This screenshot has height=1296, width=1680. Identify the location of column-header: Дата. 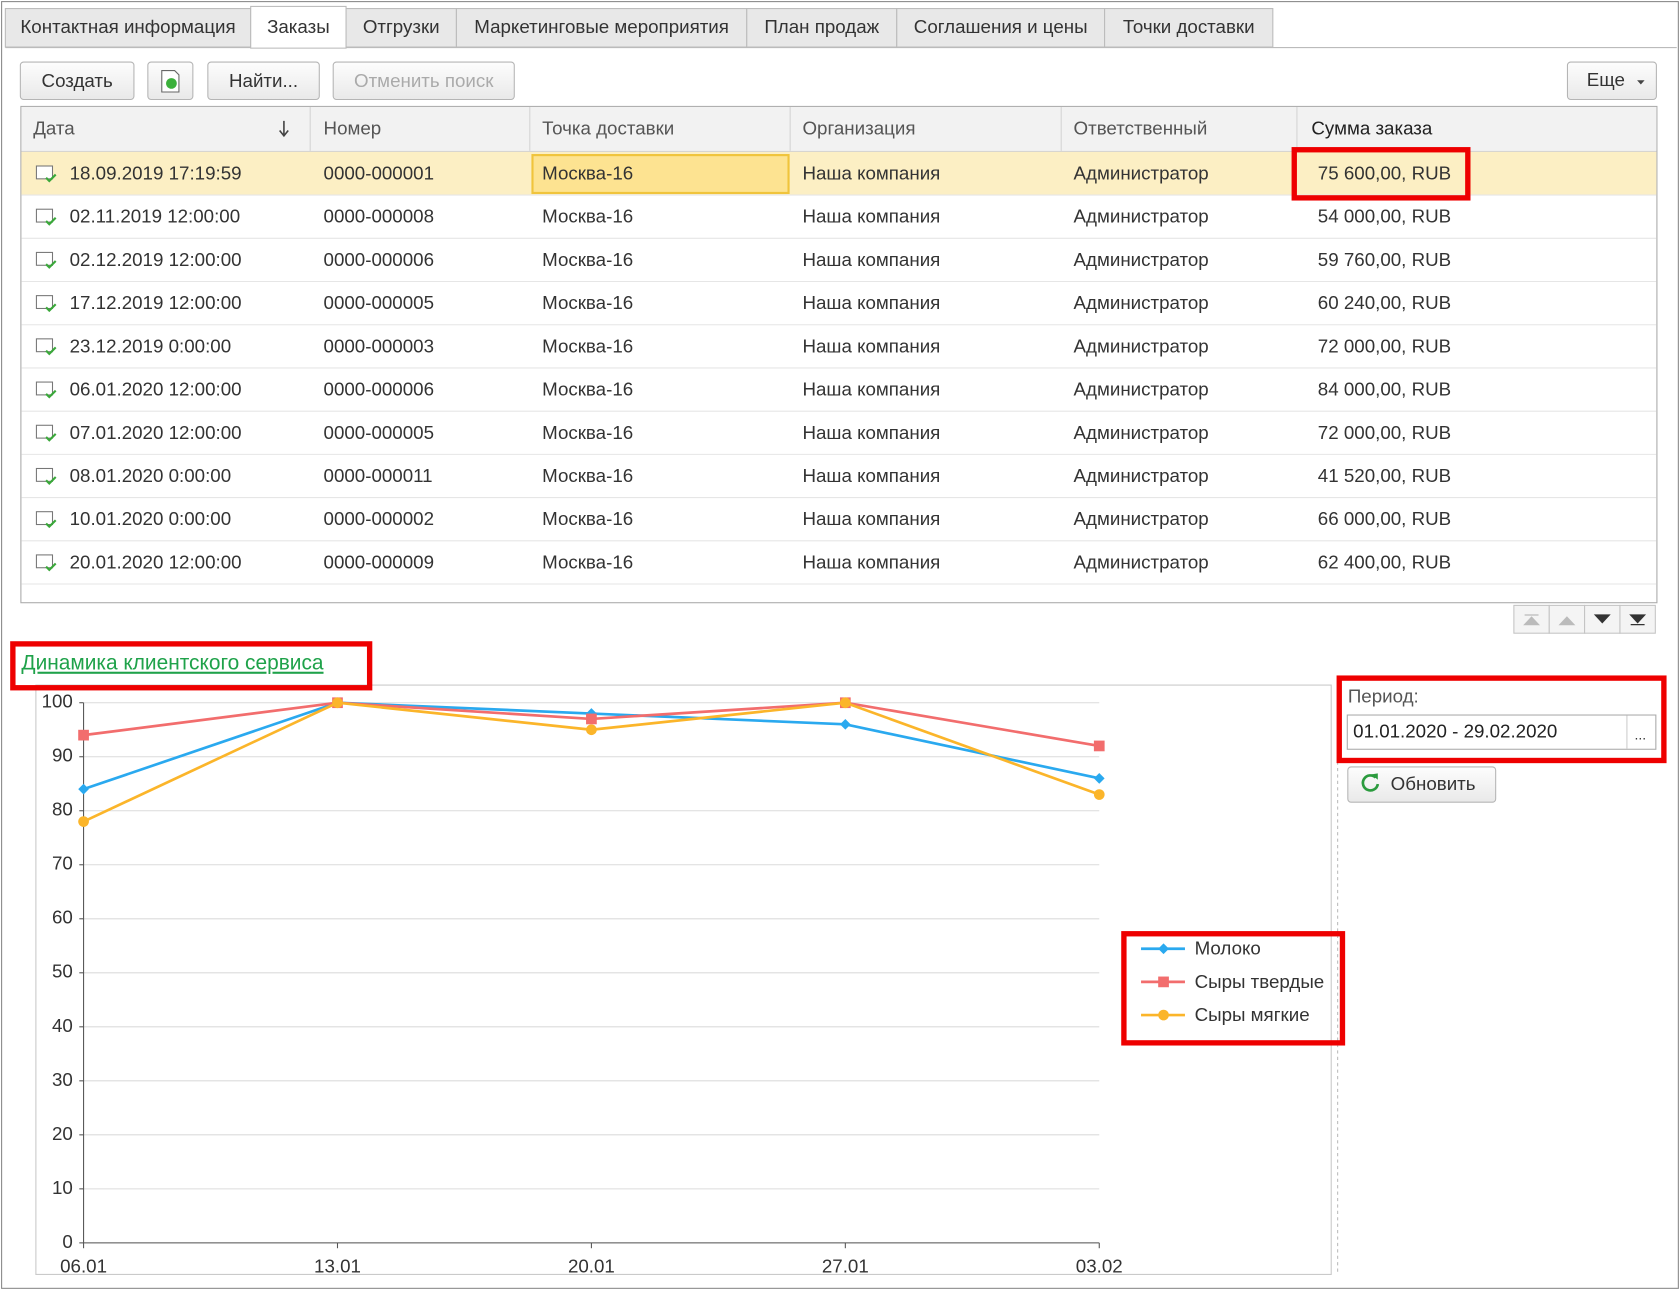
(54, 127).